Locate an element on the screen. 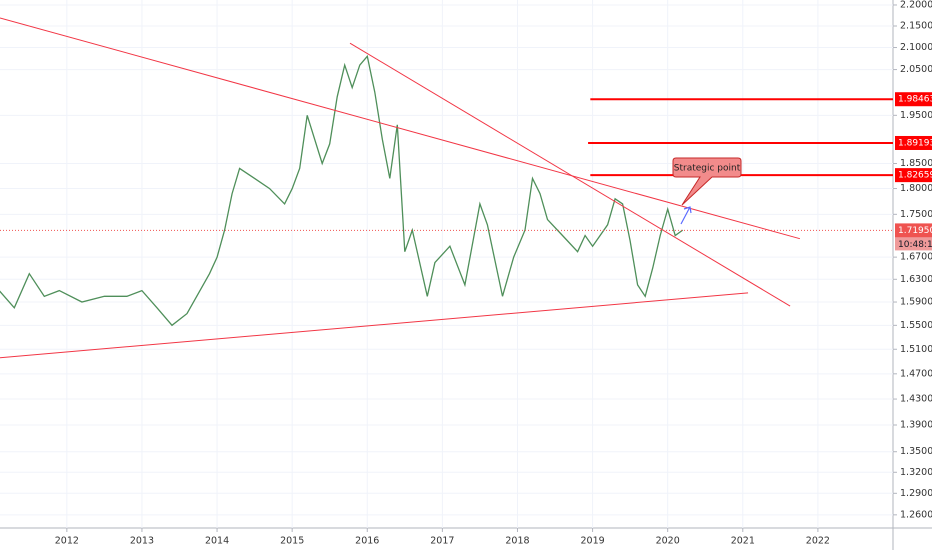 Image resolution: width=932 pixels, height=550 pixels. y-tick-label: 1.39000 is located at coordinates (916, 425).